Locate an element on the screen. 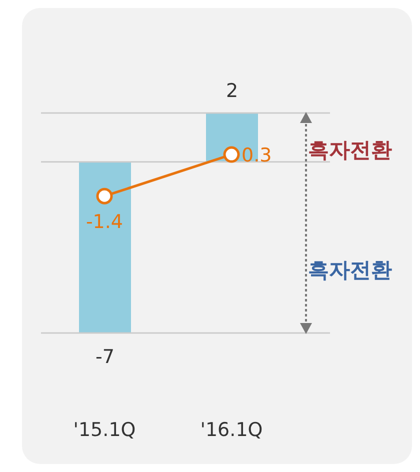 Image resolution: width=420 pixels, height=472 pixels. data-label: -7 is located at coordinates (105, 357).